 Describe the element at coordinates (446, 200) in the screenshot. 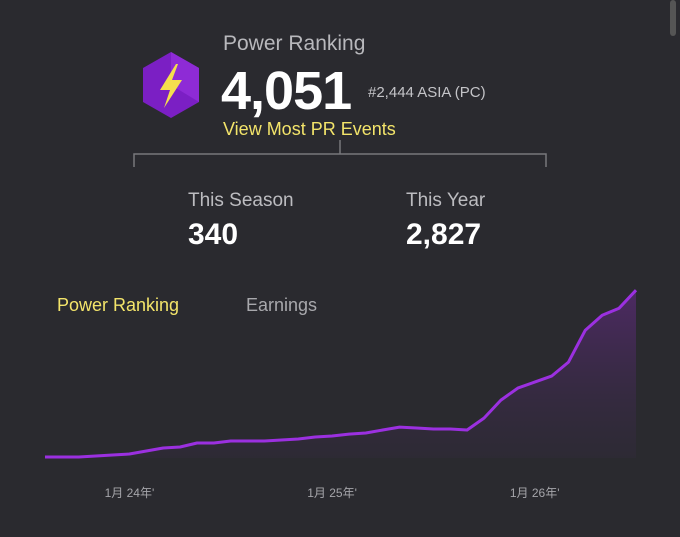

I see `stat-label: This Year` at that location.